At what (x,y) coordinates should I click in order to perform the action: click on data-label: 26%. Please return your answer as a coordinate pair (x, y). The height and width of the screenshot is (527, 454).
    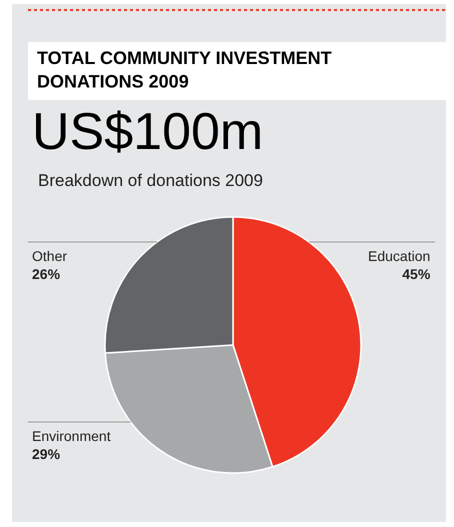
    Looking at the image, I should click on (46, 274).